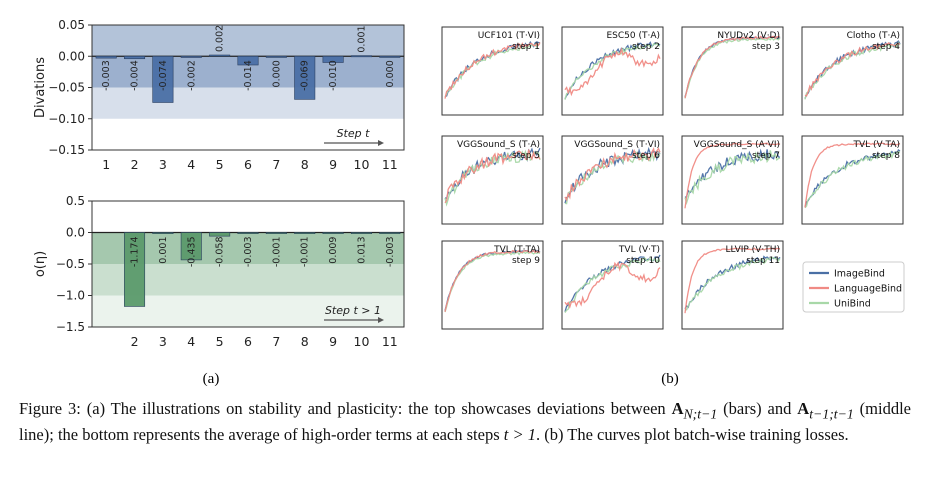  I want to click on curve-line-8-languagebind, so click(852, 175).